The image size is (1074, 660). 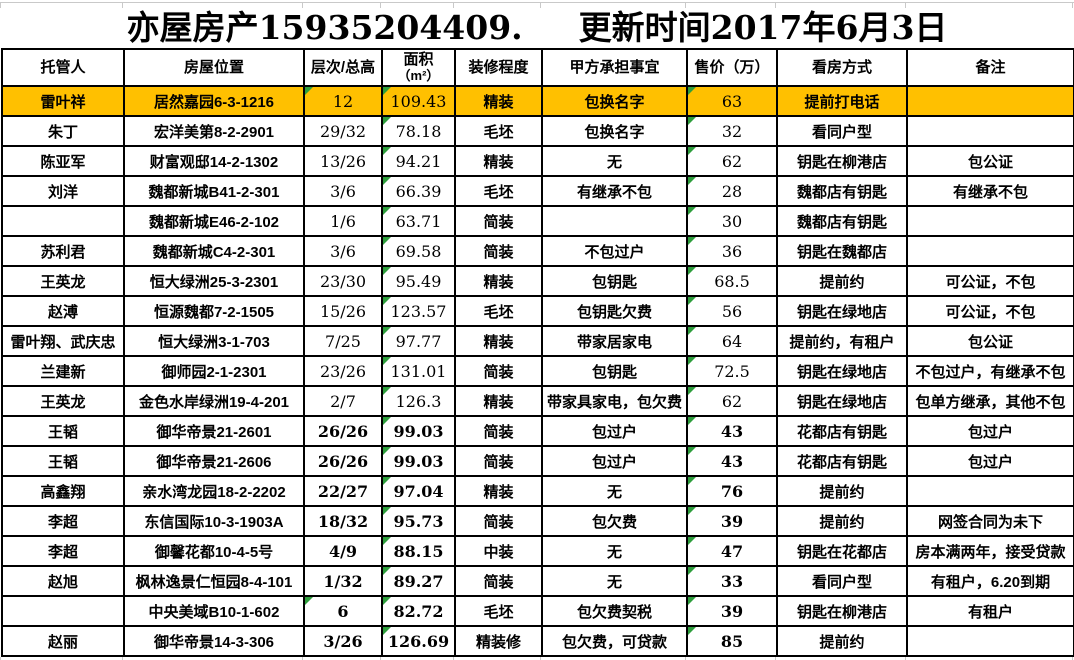 I want to click on cell-party_a: 不包过户, so click(x=614, y=251).